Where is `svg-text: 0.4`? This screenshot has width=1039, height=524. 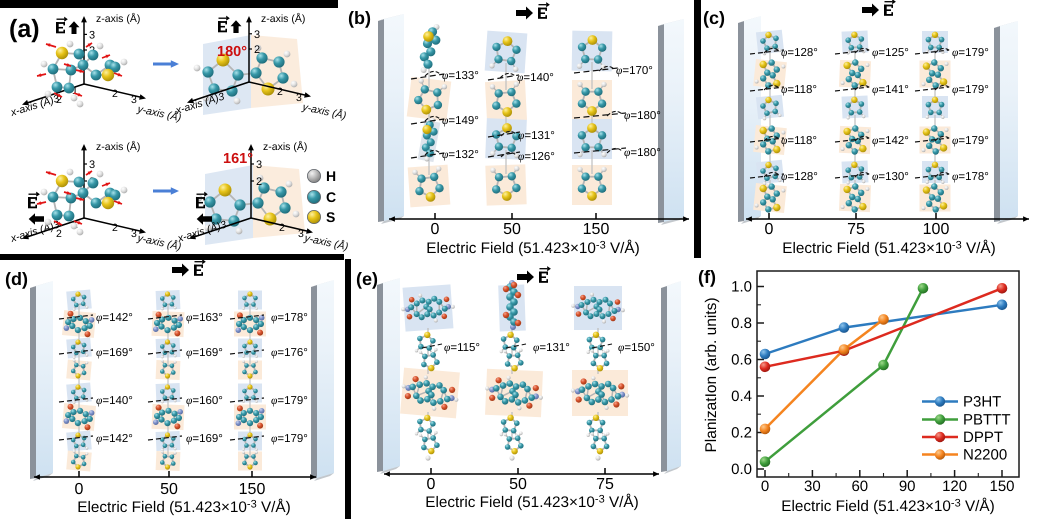 svg-text: 0.4 is located at coordinates (741, 396).